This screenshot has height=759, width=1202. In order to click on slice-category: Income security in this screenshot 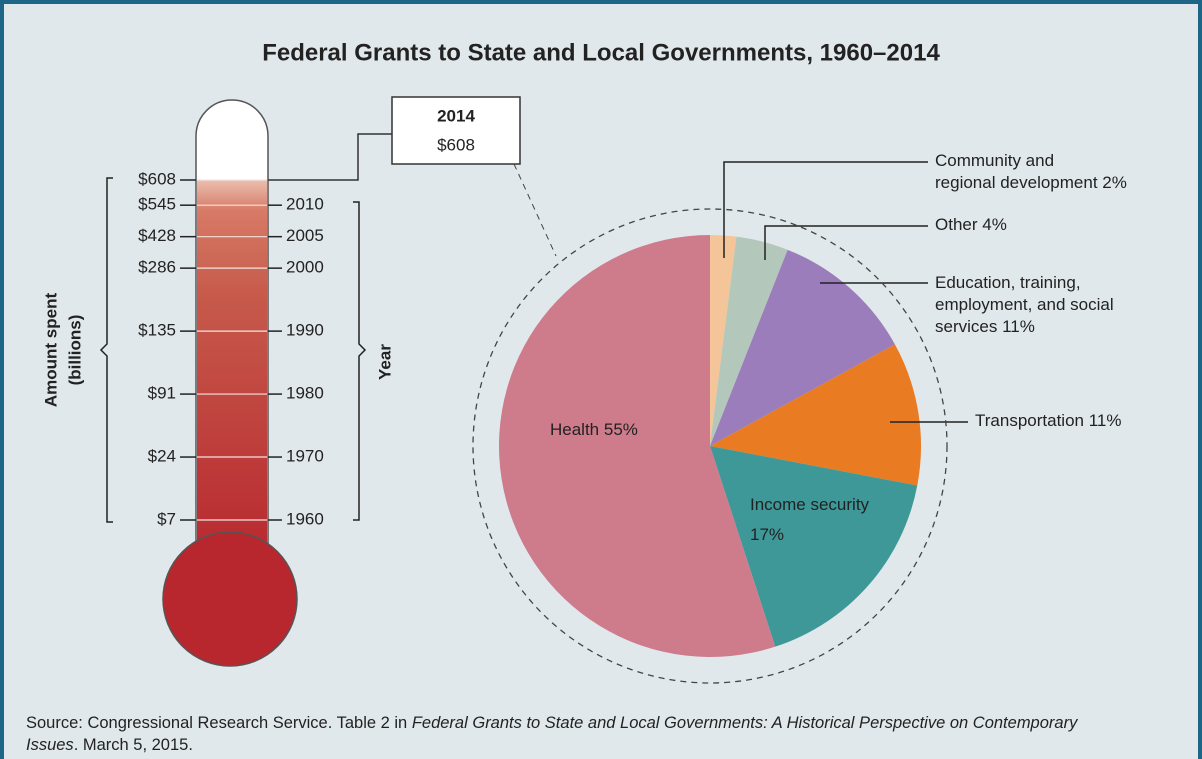, I will do `click(810, 504)`.